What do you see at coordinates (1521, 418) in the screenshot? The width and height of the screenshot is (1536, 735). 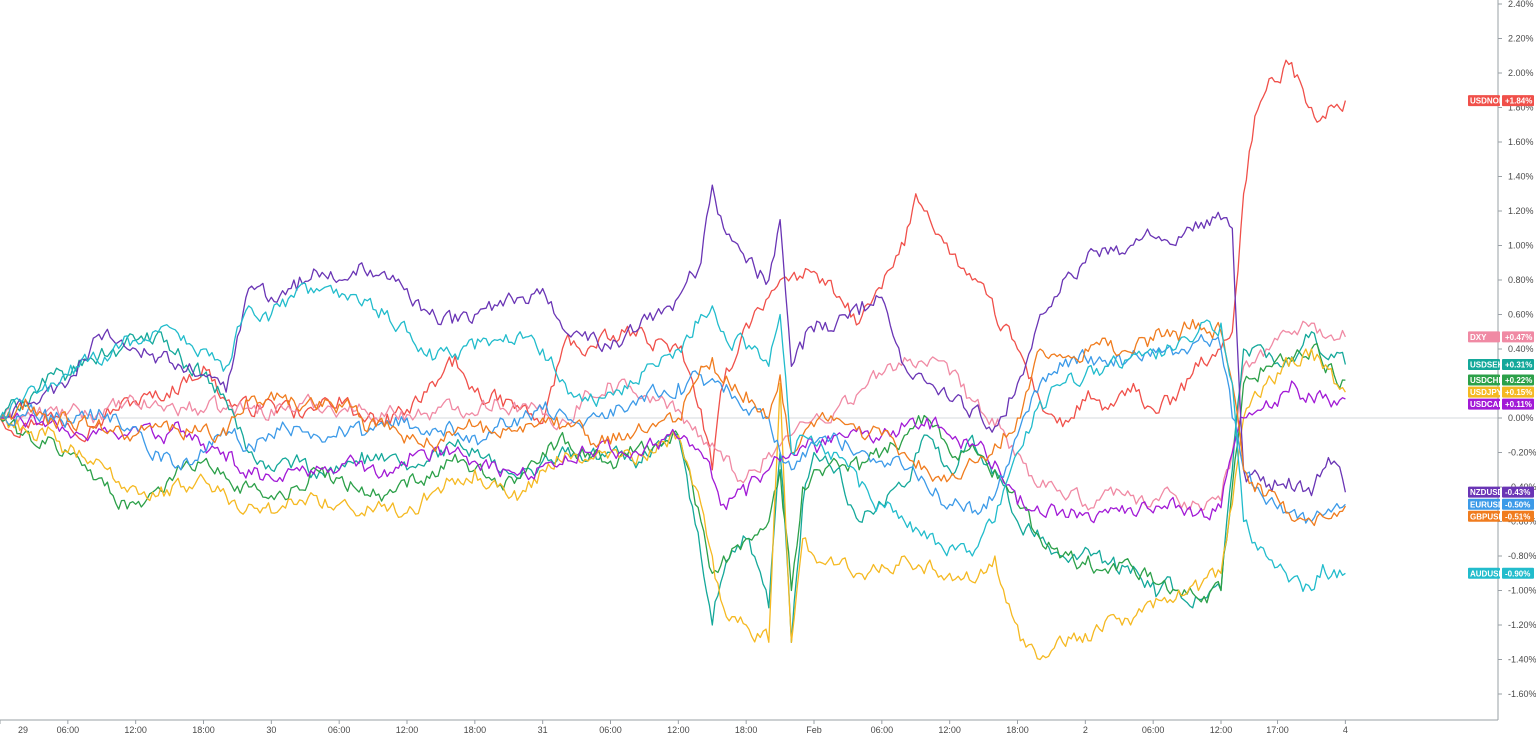 I see `y-tick-label: 0.00%` at bounding box center [1521, 418].